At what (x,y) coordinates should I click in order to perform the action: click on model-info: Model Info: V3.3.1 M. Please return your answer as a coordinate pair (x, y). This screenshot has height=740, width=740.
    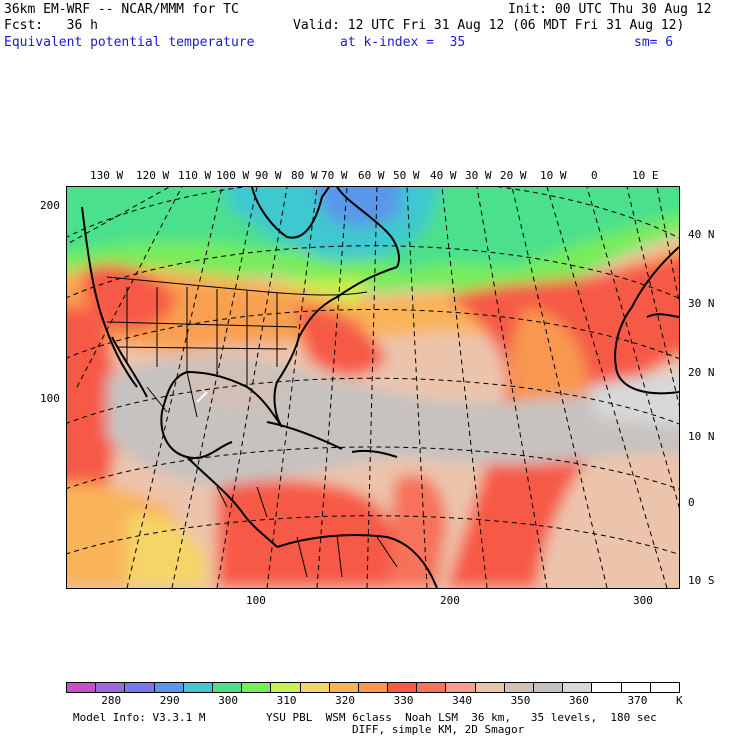
    Looking at the image, I should click on (139, 717).